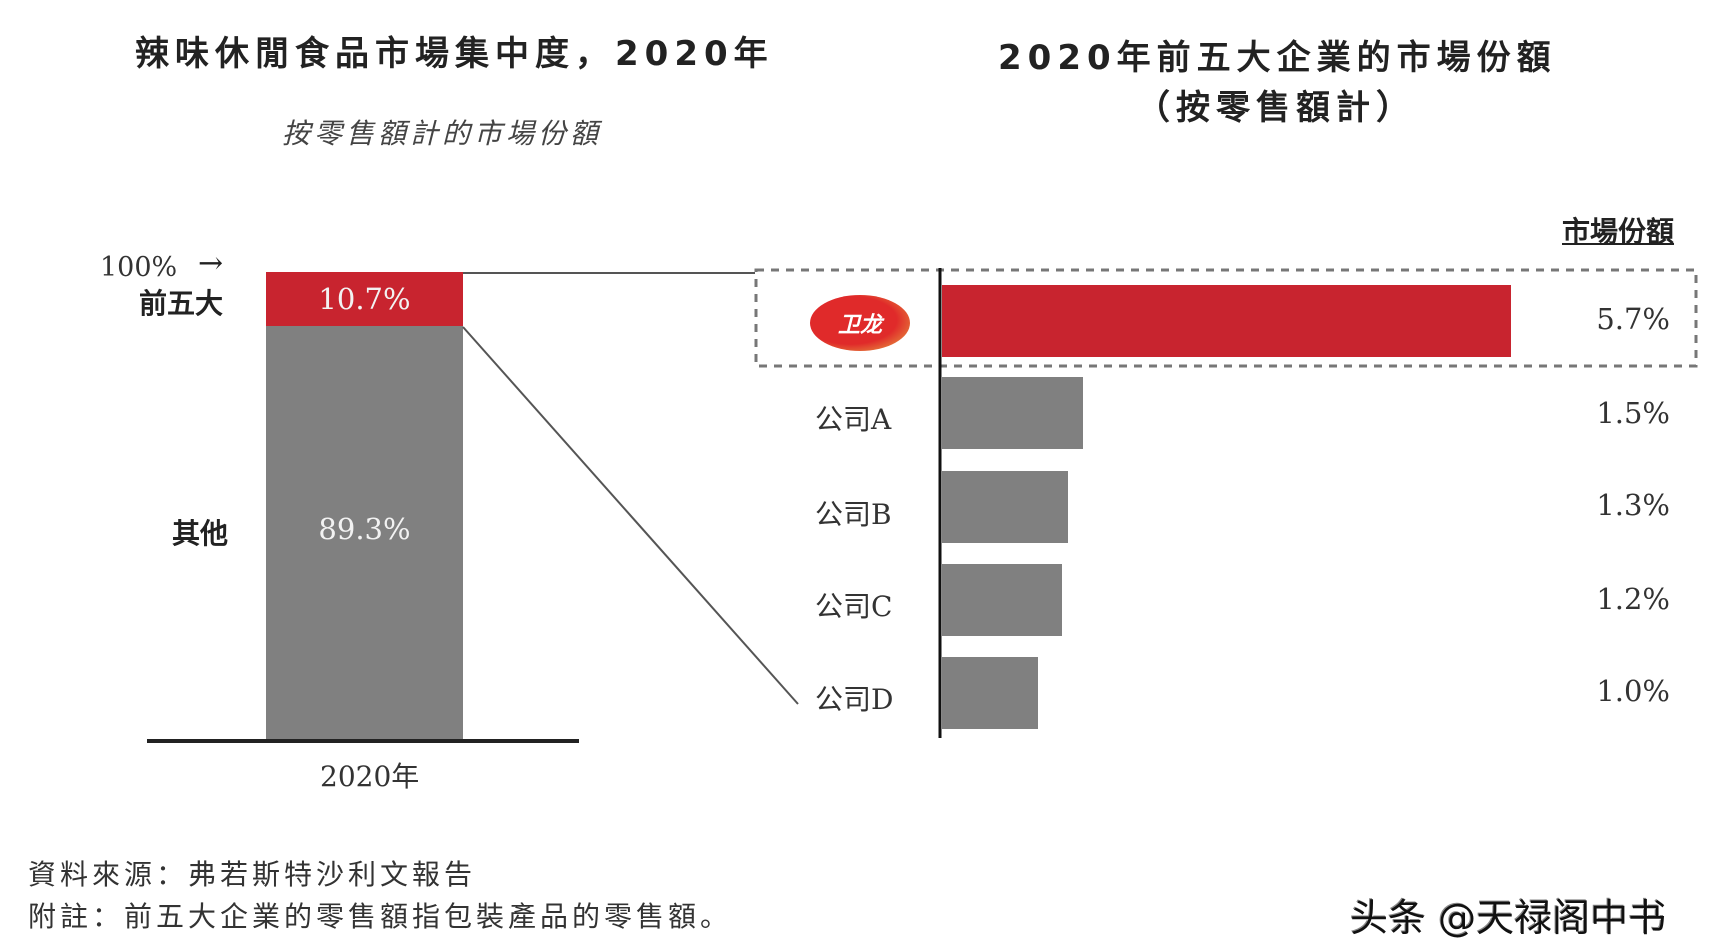 This screenshot has height=949, width=1729. Describe the element at coordinates (1005, 507) in the screenshot. I see `bar-company-b` at that location.